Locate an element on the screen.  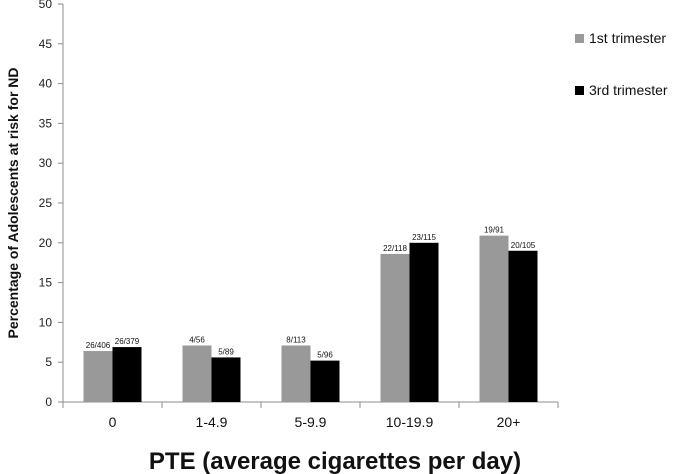
data-label: 19/91 is located at coordinates (494, 230).